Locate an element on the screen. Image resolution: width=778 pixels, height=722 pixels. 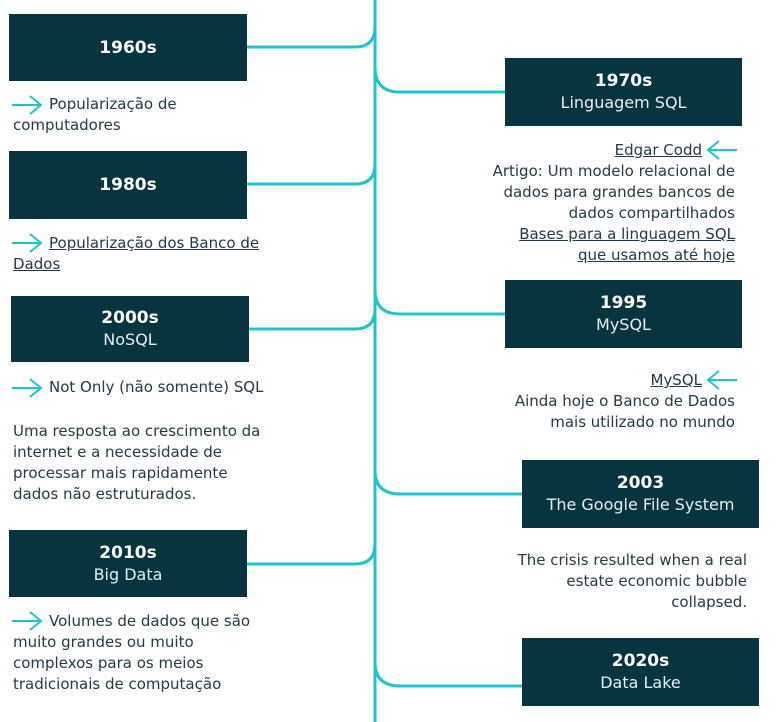
event-box-1995: 1995 MySQL is located at coordinates (623, 314).